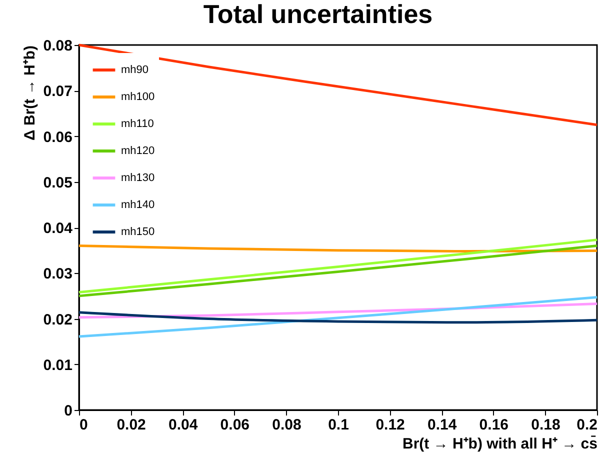 Image resolution: width=609 pixels, height=455 pixels. What do you see at coordinates (135, 70) in the screenshot?
I see `legend-label: mh90` at bounding box center [135, 70].